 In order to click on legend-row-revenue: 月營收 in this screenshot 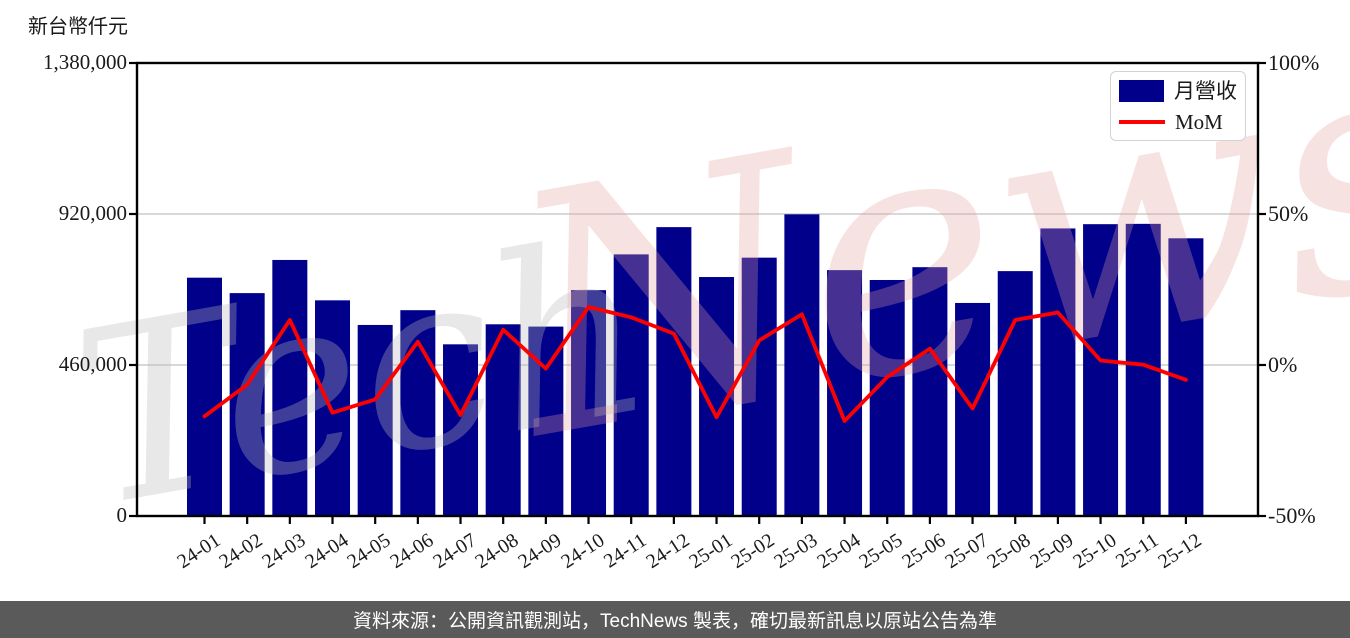, I will do `click(1178, 90)`.